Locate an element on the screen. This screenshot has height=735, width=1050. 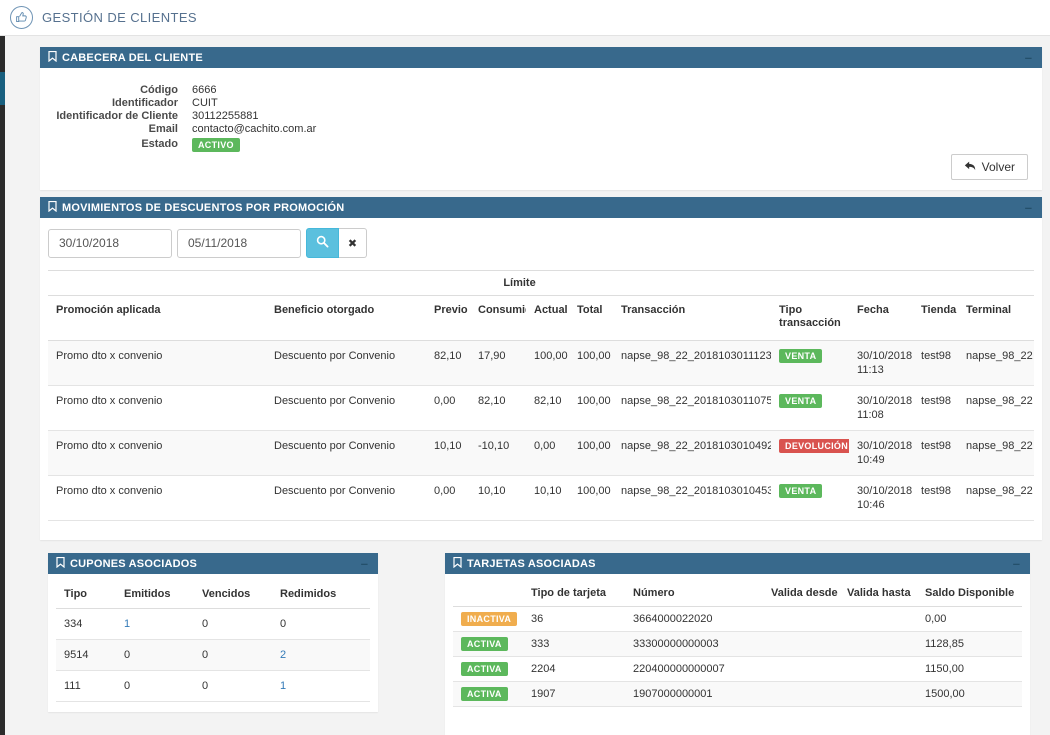
column-header: Actual is located at coordinates (547, 318).